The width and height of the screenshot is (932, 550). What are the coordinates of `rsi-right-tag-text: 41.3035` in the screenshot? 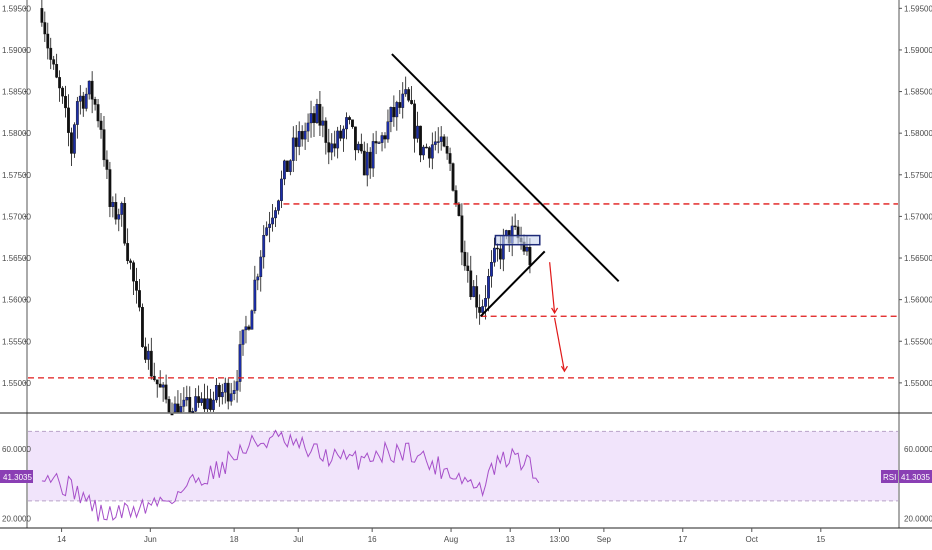 It's located at (915, 477).